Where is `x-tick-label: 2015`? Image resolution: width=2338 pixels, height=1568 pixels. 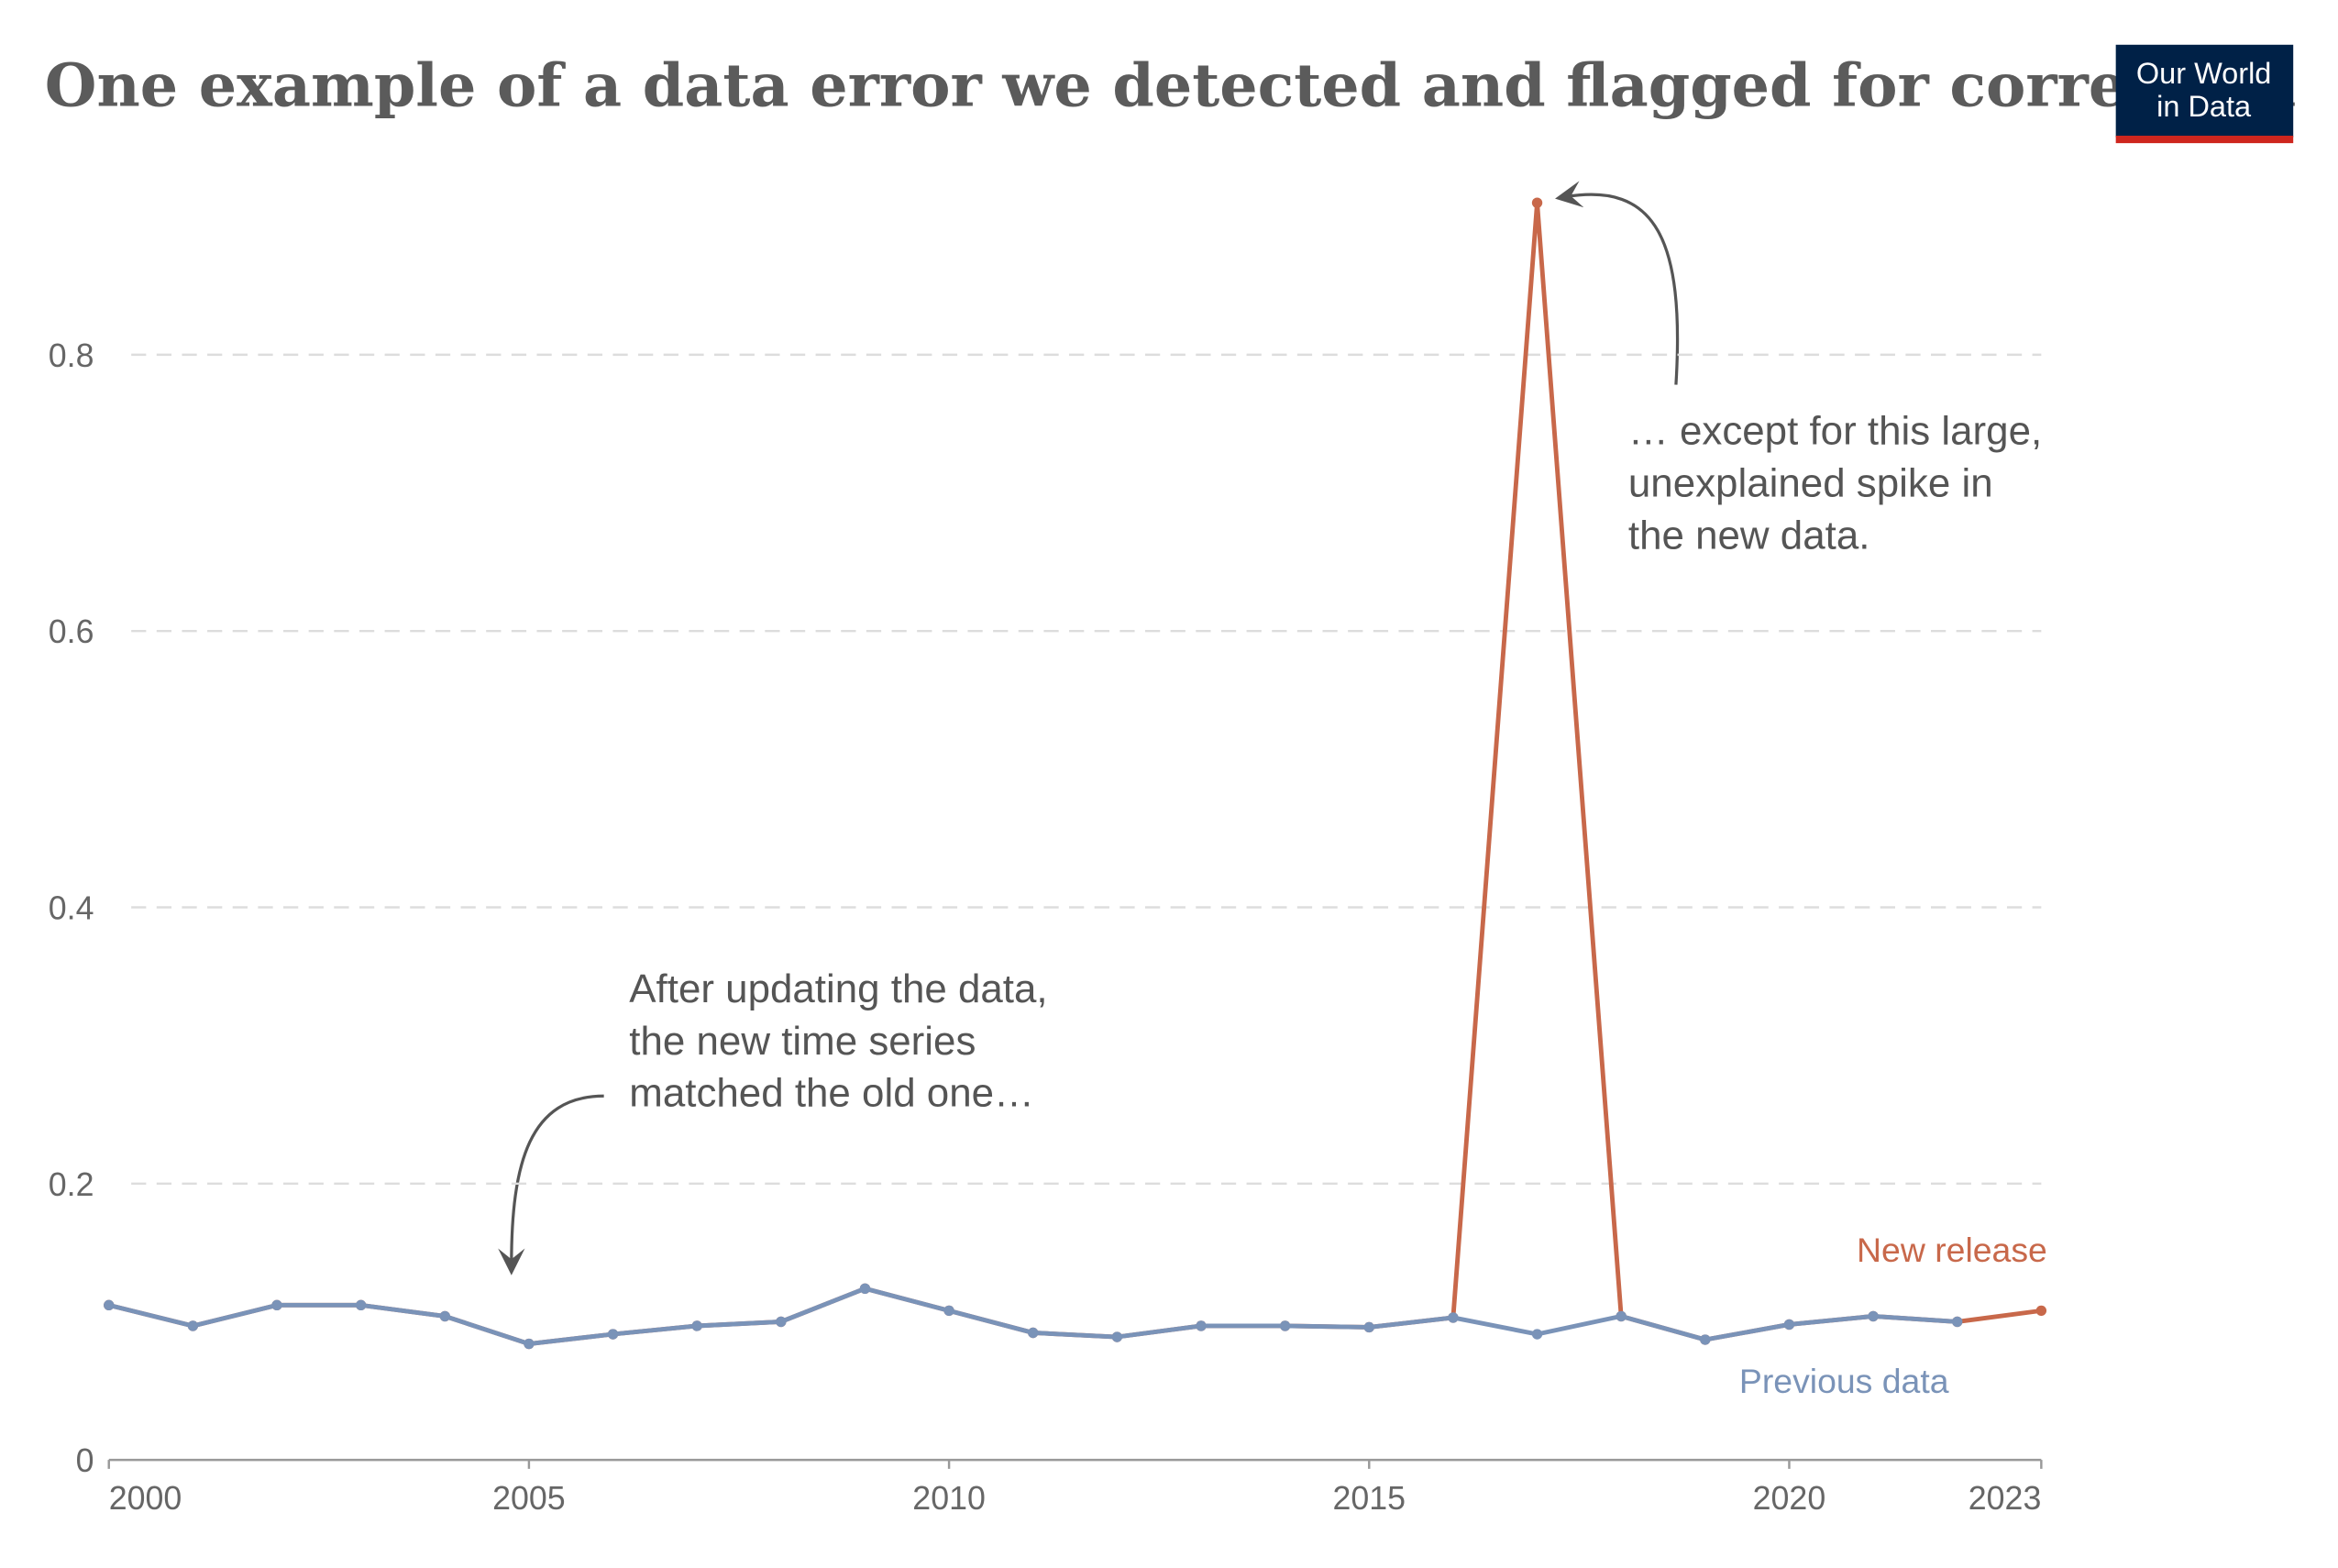
x-tick-label: 2015 is located at coordinates (1369, 1499).